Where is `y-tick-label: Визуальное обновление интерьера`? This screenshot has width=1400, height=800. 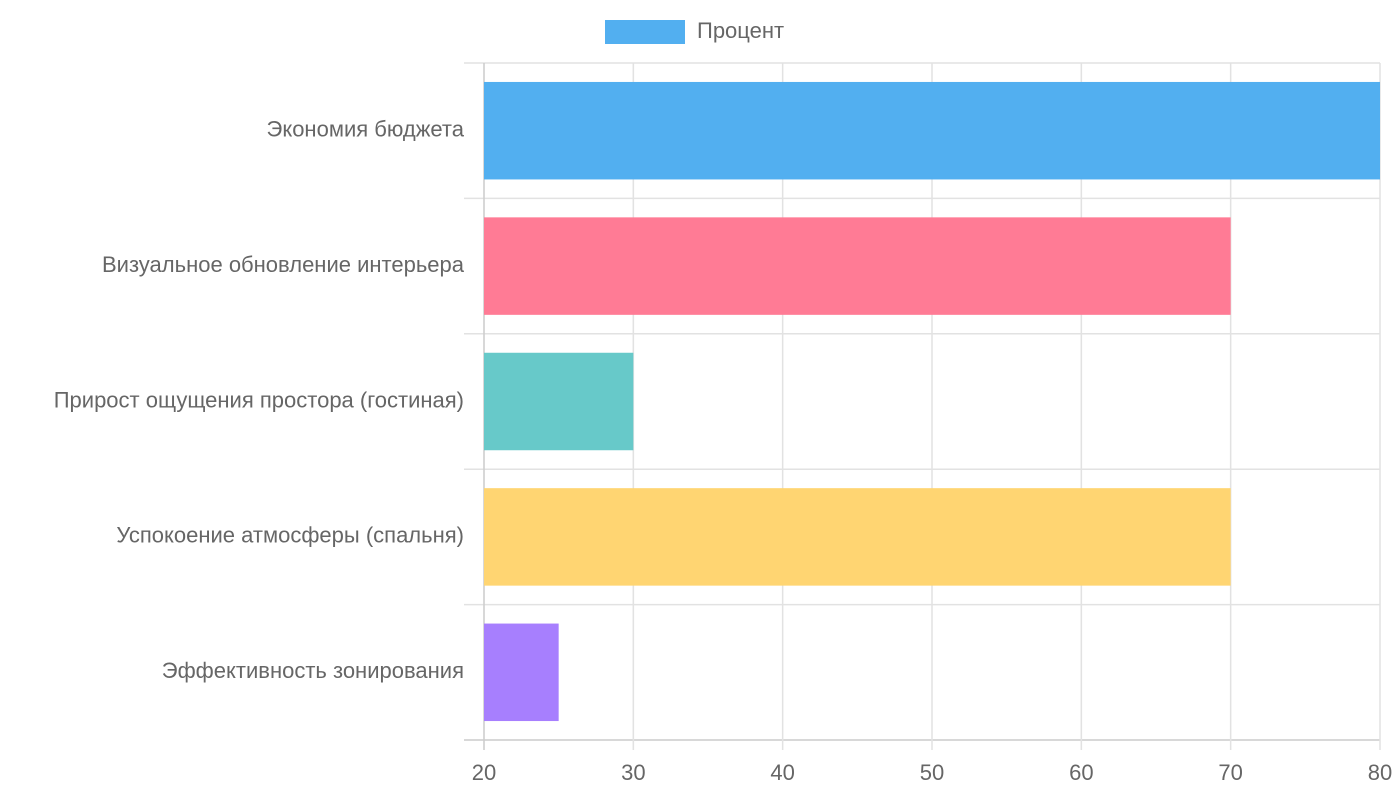 y-tick-label: Визуальное обновление интерьера is located at coordinates (283, 264).